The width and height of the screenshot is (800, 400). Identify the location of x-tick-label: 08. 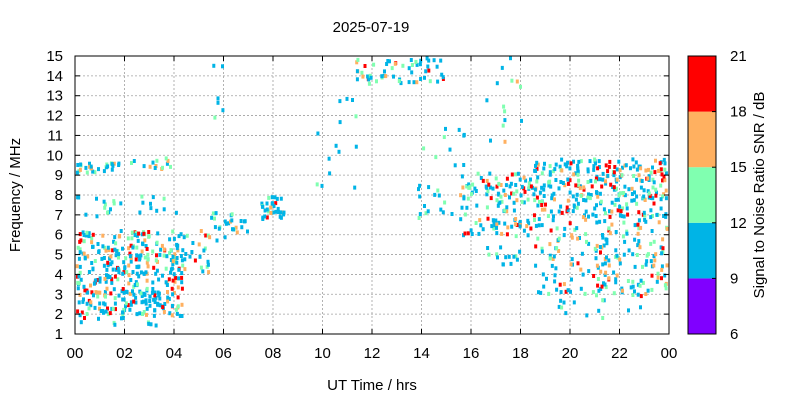
(273, 353).